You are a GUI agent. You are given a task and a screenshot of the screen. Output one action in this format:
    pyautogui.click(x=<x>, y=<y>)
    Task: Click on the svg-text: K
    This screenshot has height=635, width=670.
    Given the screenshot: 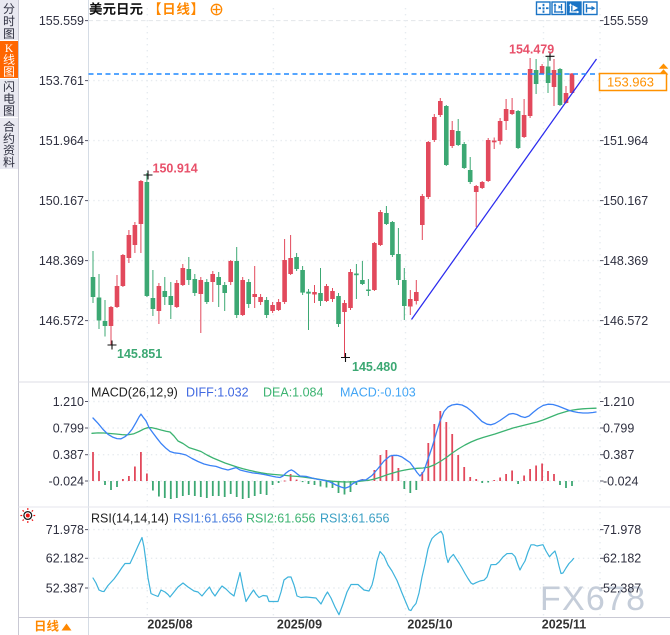 What is the action you would take?
    pyautogui.click(x=9, y=49)
    